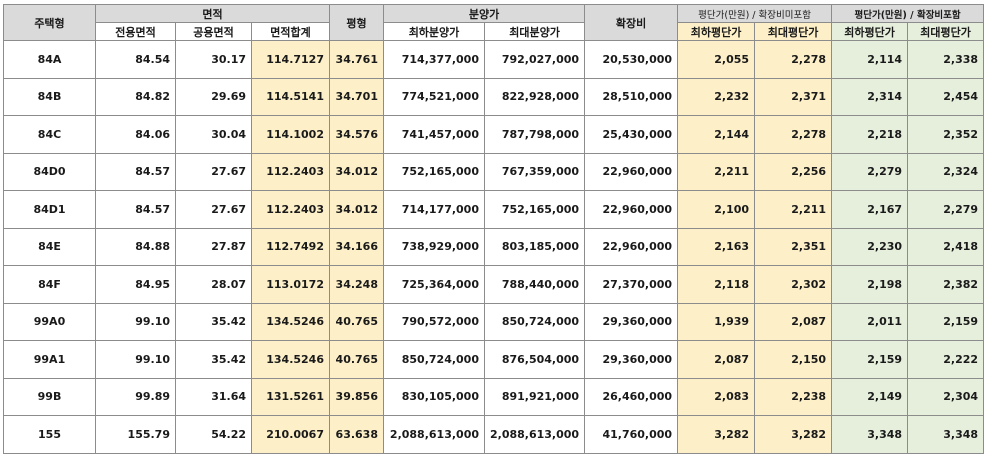 The image size is (989, 464). What do you see at coordinates (946, 96) in the screenshot?
I see `cell-max-ppp-incl: 2,454` at bounding box center [946, 96].